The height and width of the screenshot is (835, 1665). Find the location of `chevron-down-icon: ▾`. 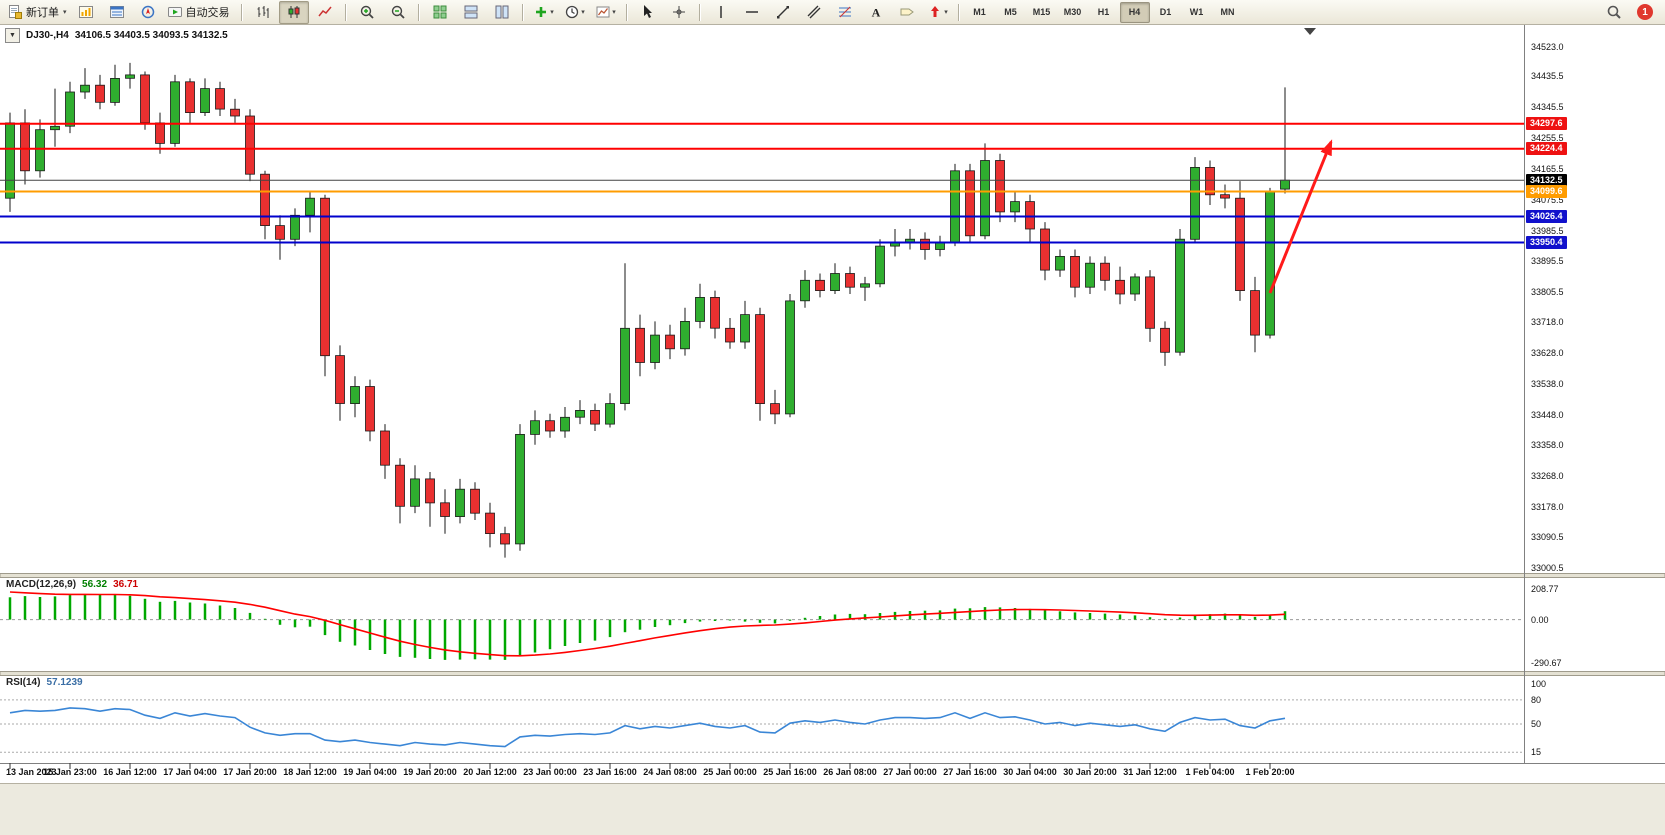

chevron-down-icon: ▾ is located at coordinates (583, 12).